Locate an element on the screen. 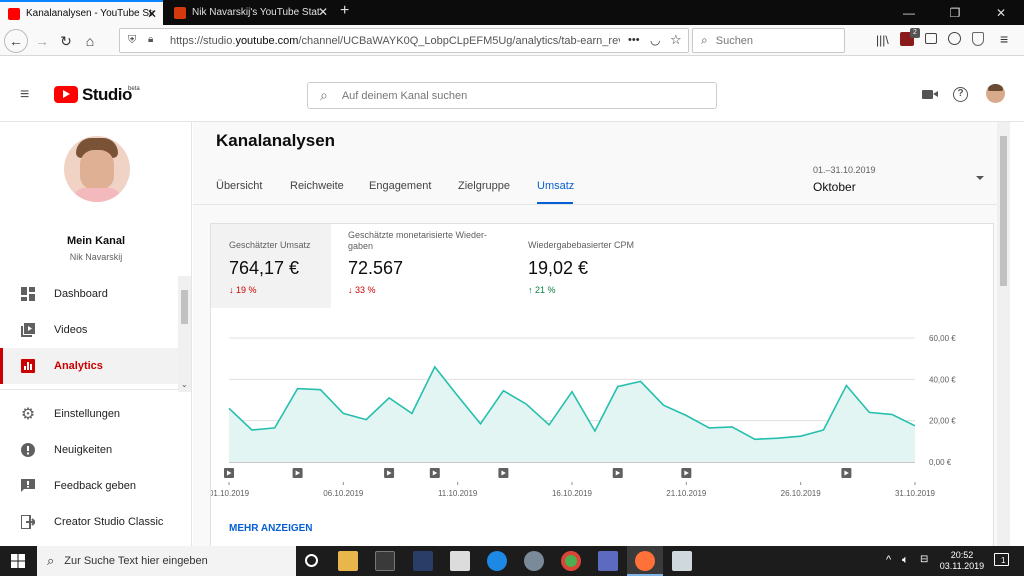  camera-lens-shape is located at coordinates (935, 94).